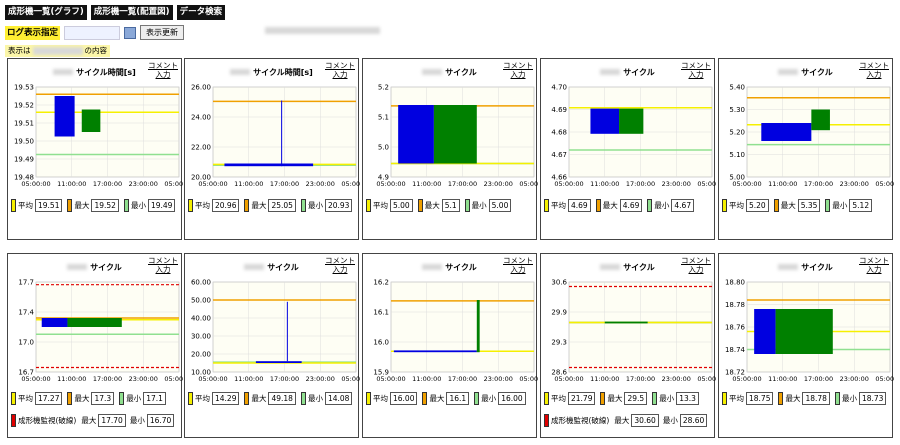  Describe the element at coordinates (96, 50) in the screenshot. I see `display-suffix: の内容` at that location.